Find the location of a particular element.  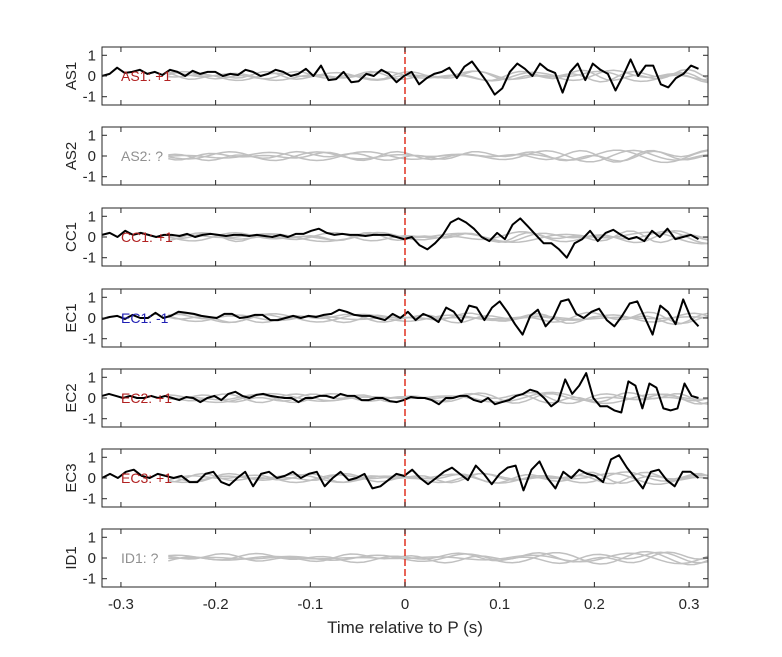

x-tick-label: -0.3 is located at coordinates (121, 604).